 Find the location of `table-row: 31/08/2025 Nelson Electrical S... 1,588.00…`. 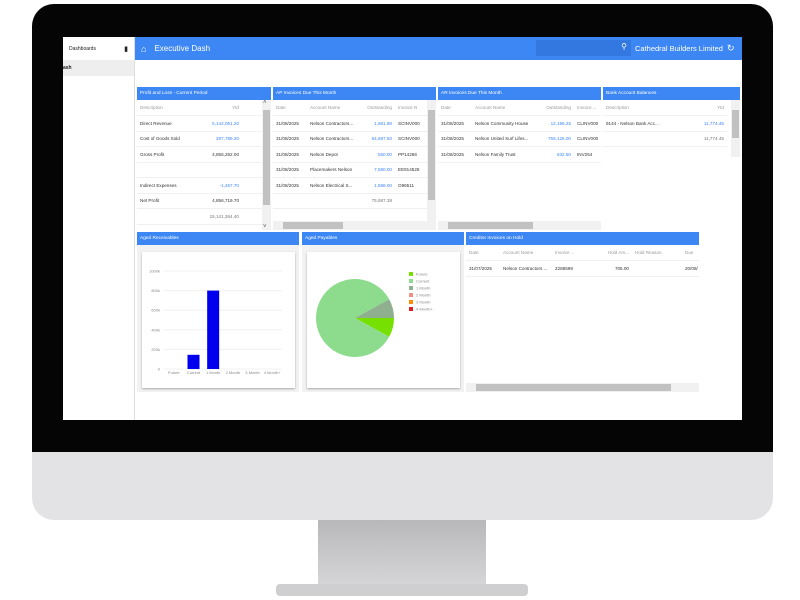

table-row: 31/08/2025 Nelson Electrical S... 1,588.00… is located at coordinates (354, 186).